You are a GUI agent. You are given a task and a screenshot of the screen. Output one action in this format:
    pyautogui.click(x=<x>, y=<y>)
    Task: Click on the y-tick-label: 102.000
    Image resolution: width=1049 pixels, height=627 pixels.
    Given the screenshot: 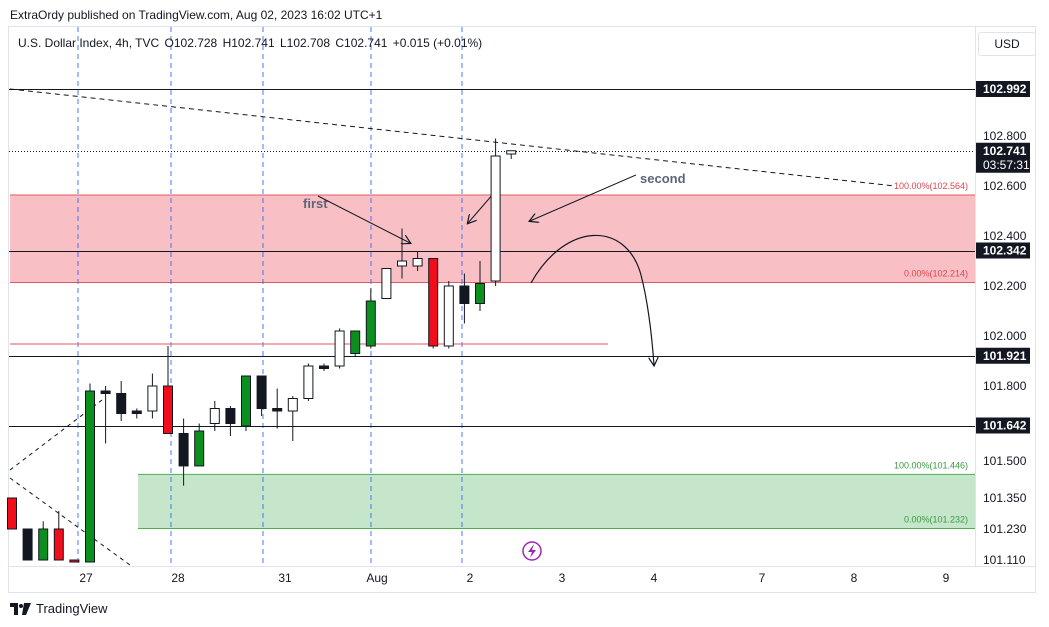 What is the action you would take?
    pyautogui.click(x=1005, y=336)
    